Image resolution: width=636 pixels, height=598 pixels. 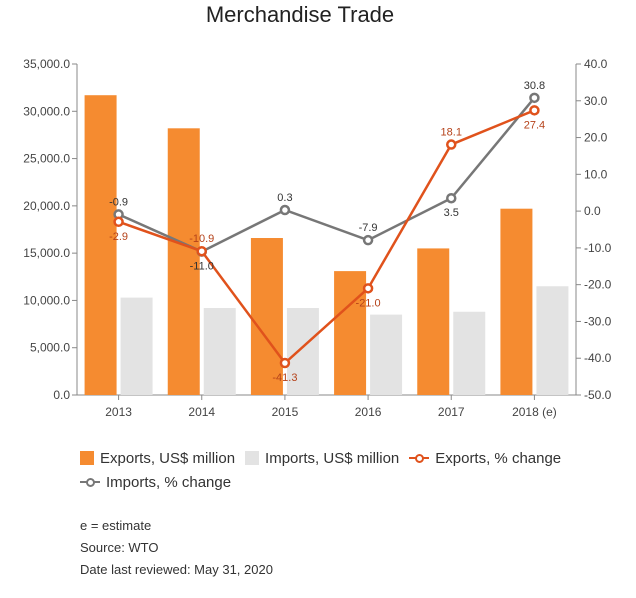 What do you see at coordinates (598, 321) in the screenshot?
I see `y-right-tick-label: -30.0` at bounding box center [598, 321].